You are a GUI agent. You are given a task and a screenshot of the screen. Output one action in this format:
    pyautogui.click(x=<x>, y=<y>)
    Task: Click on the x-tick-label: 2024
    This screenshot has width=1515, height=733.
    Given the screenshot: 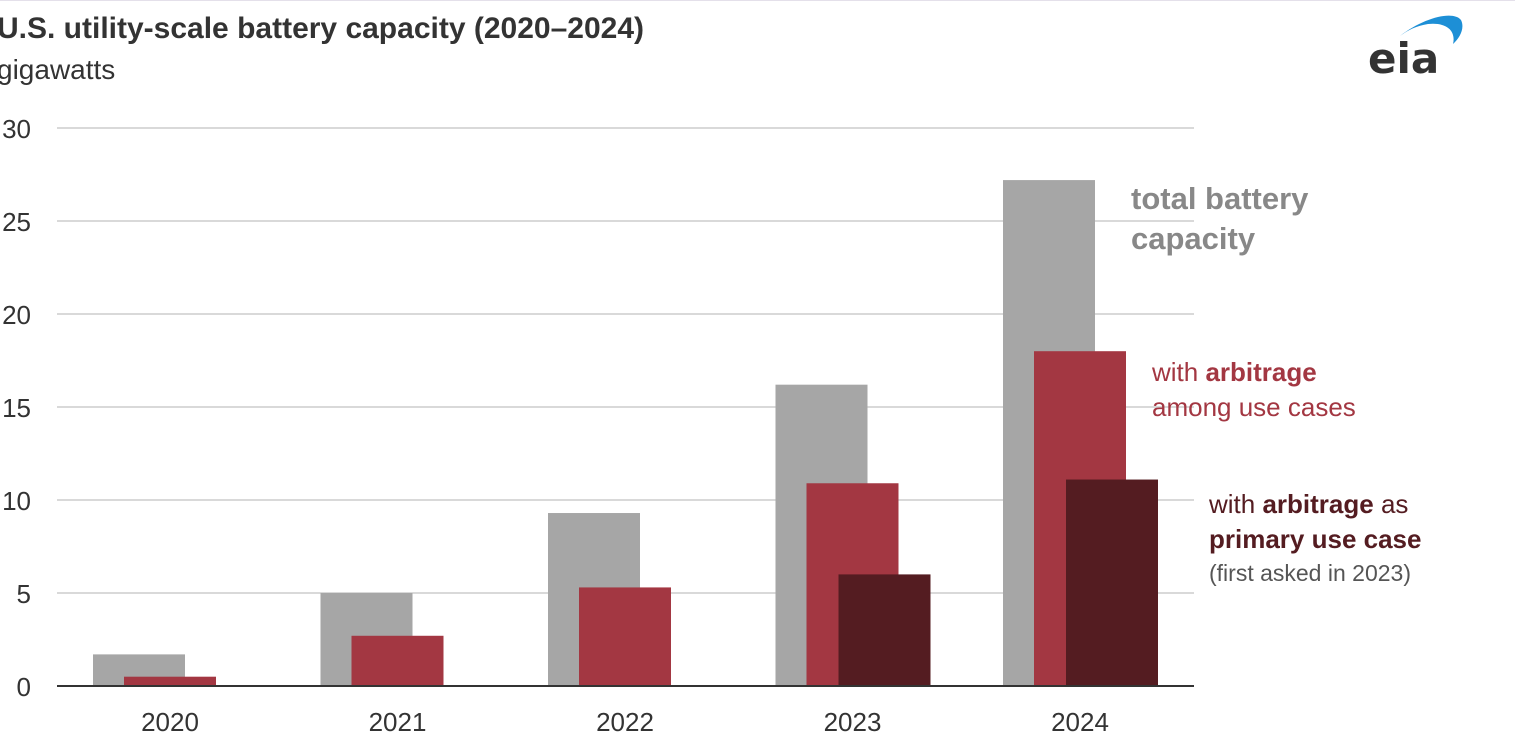 What is the action you would take?
    pyautogui.click(x=1080, y=720)
    